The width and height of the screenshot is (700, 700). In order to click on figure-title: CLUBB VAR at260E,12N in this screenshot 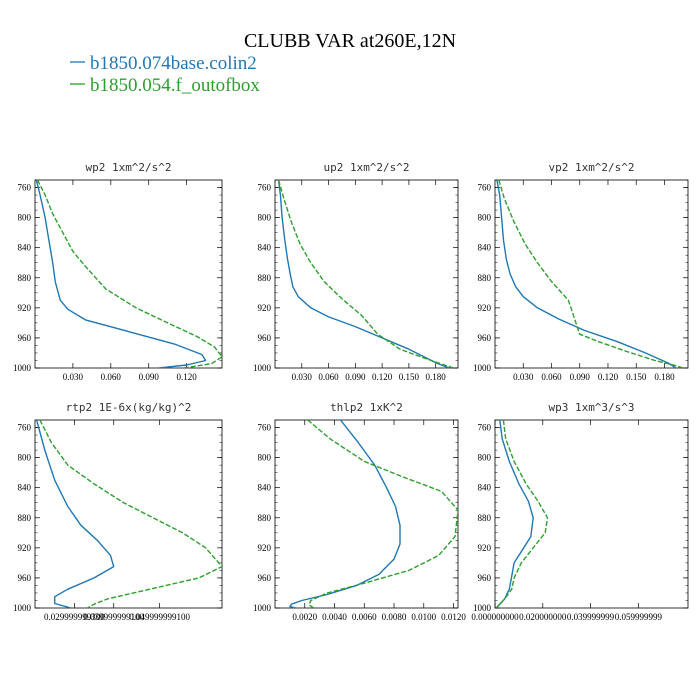, I will do `click(350, 41)`.